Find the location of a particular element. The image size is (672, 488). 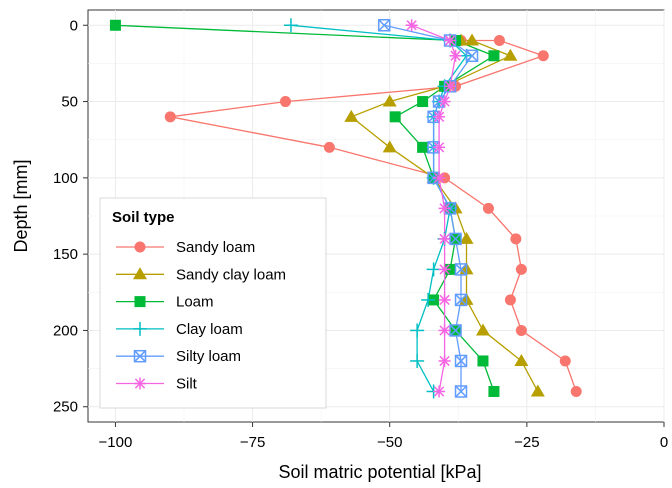

point-sandy-loam-8-shape is located at coordinates (488, 208).